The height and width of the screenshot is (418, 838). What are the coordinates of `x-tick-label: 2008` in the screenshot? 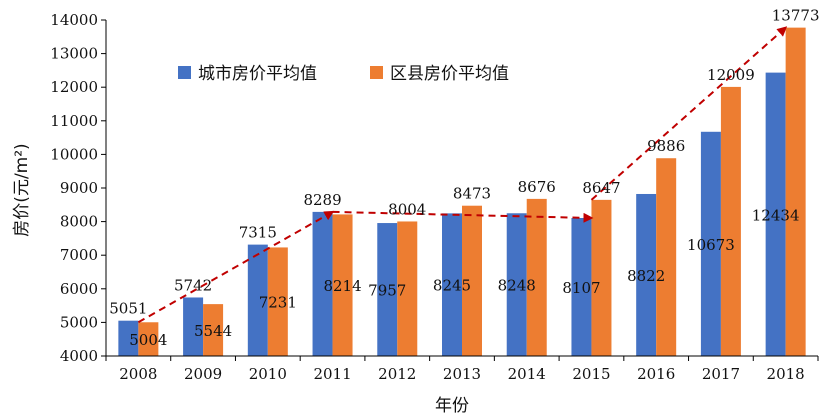 It's located at (138, 374).